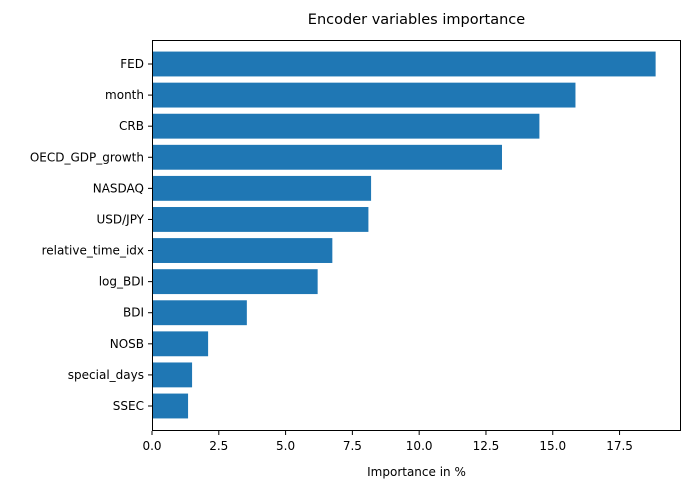 This screenshot has height=490, width=690. Describe the element at coordinates (127, 344) in the screenshot. I see `y-tick-label: NOSB` at that location.